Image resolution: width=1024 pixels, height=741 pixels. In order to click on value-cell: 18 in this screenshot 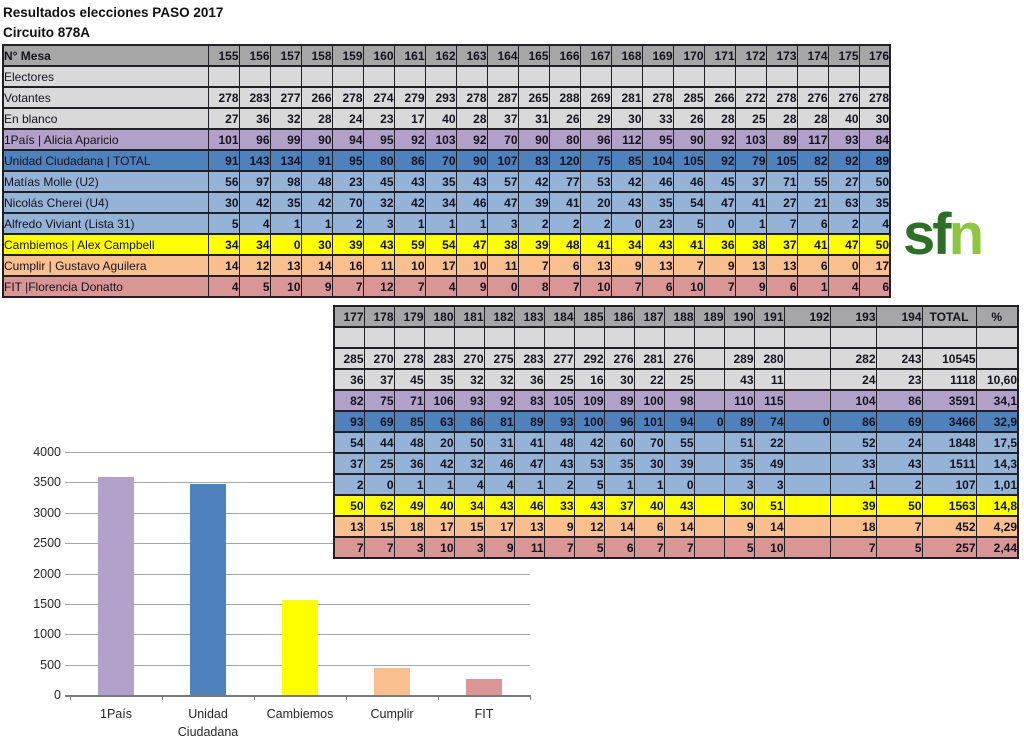, I will do `click(409, 526)`.